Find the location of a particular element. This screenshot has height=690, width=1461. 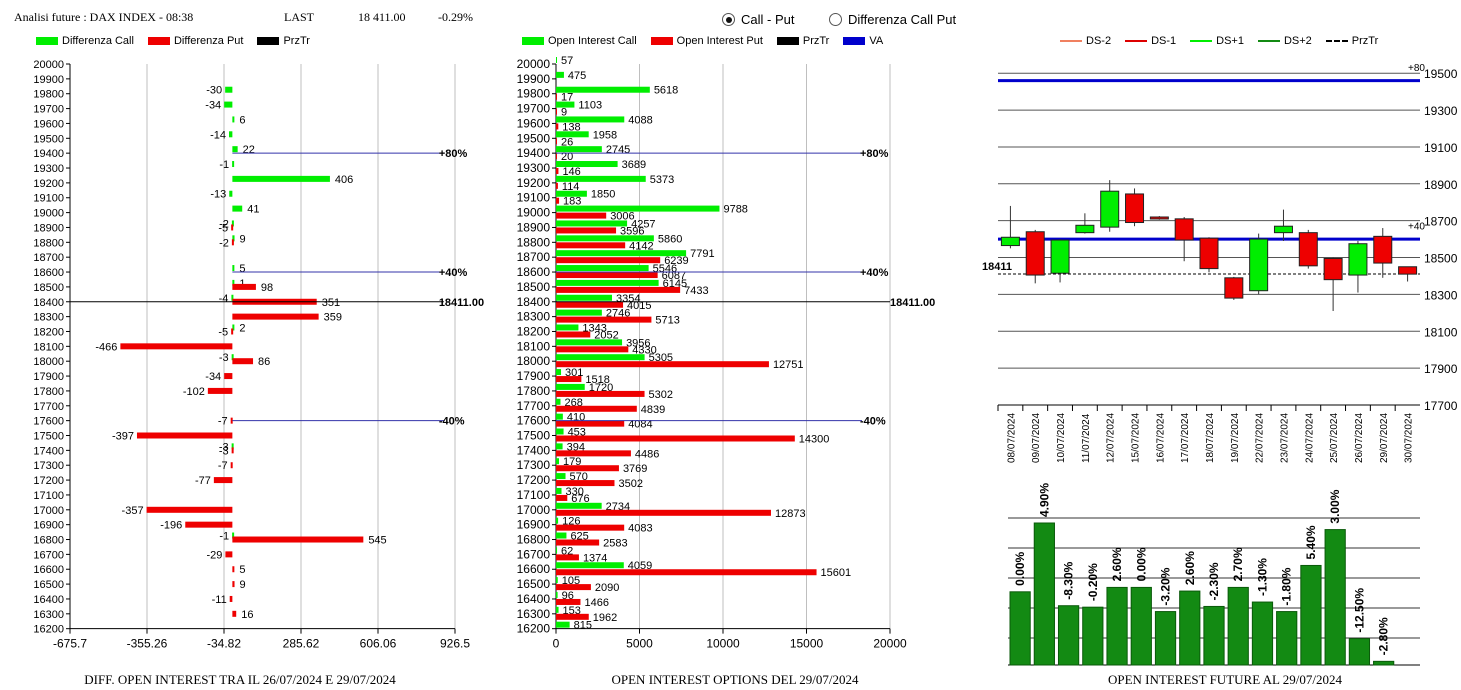

data-label: 98 is located at coordinates (267, 288).